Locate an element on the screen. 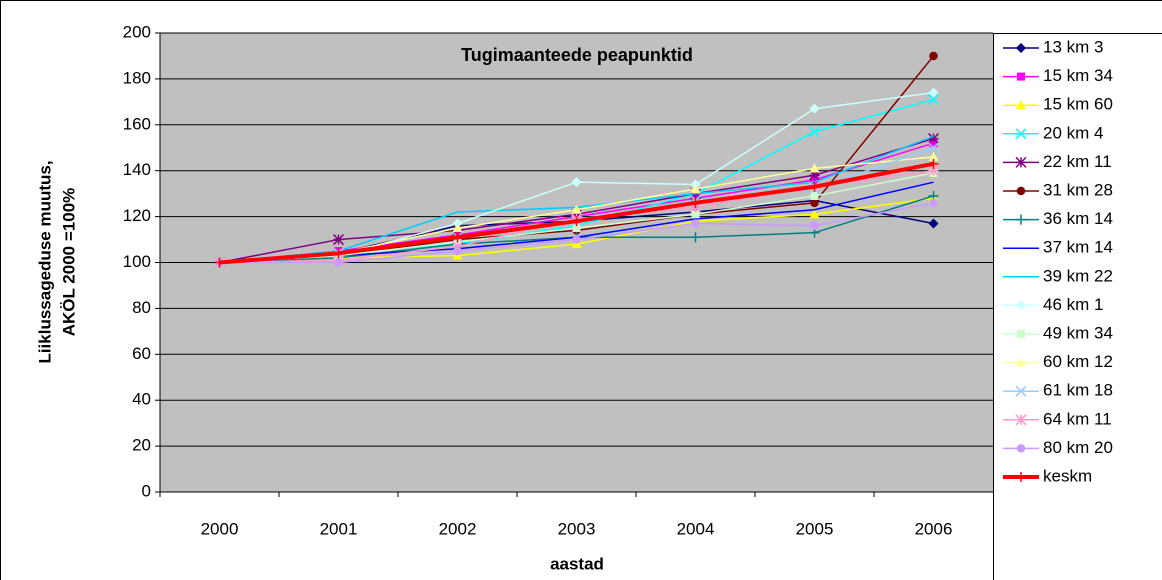  legend-label: 20 km 4 is located at coordinates (1073, 132).